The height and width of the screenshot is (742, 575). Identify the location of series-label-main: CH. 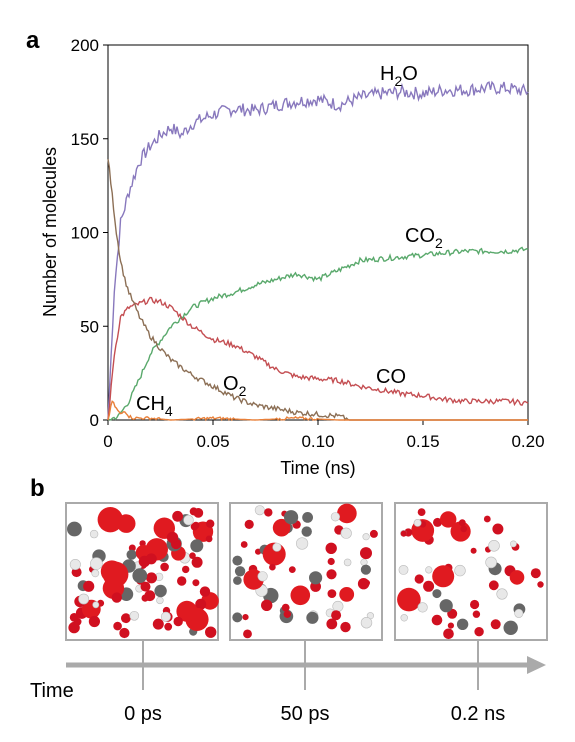
(150, 404).